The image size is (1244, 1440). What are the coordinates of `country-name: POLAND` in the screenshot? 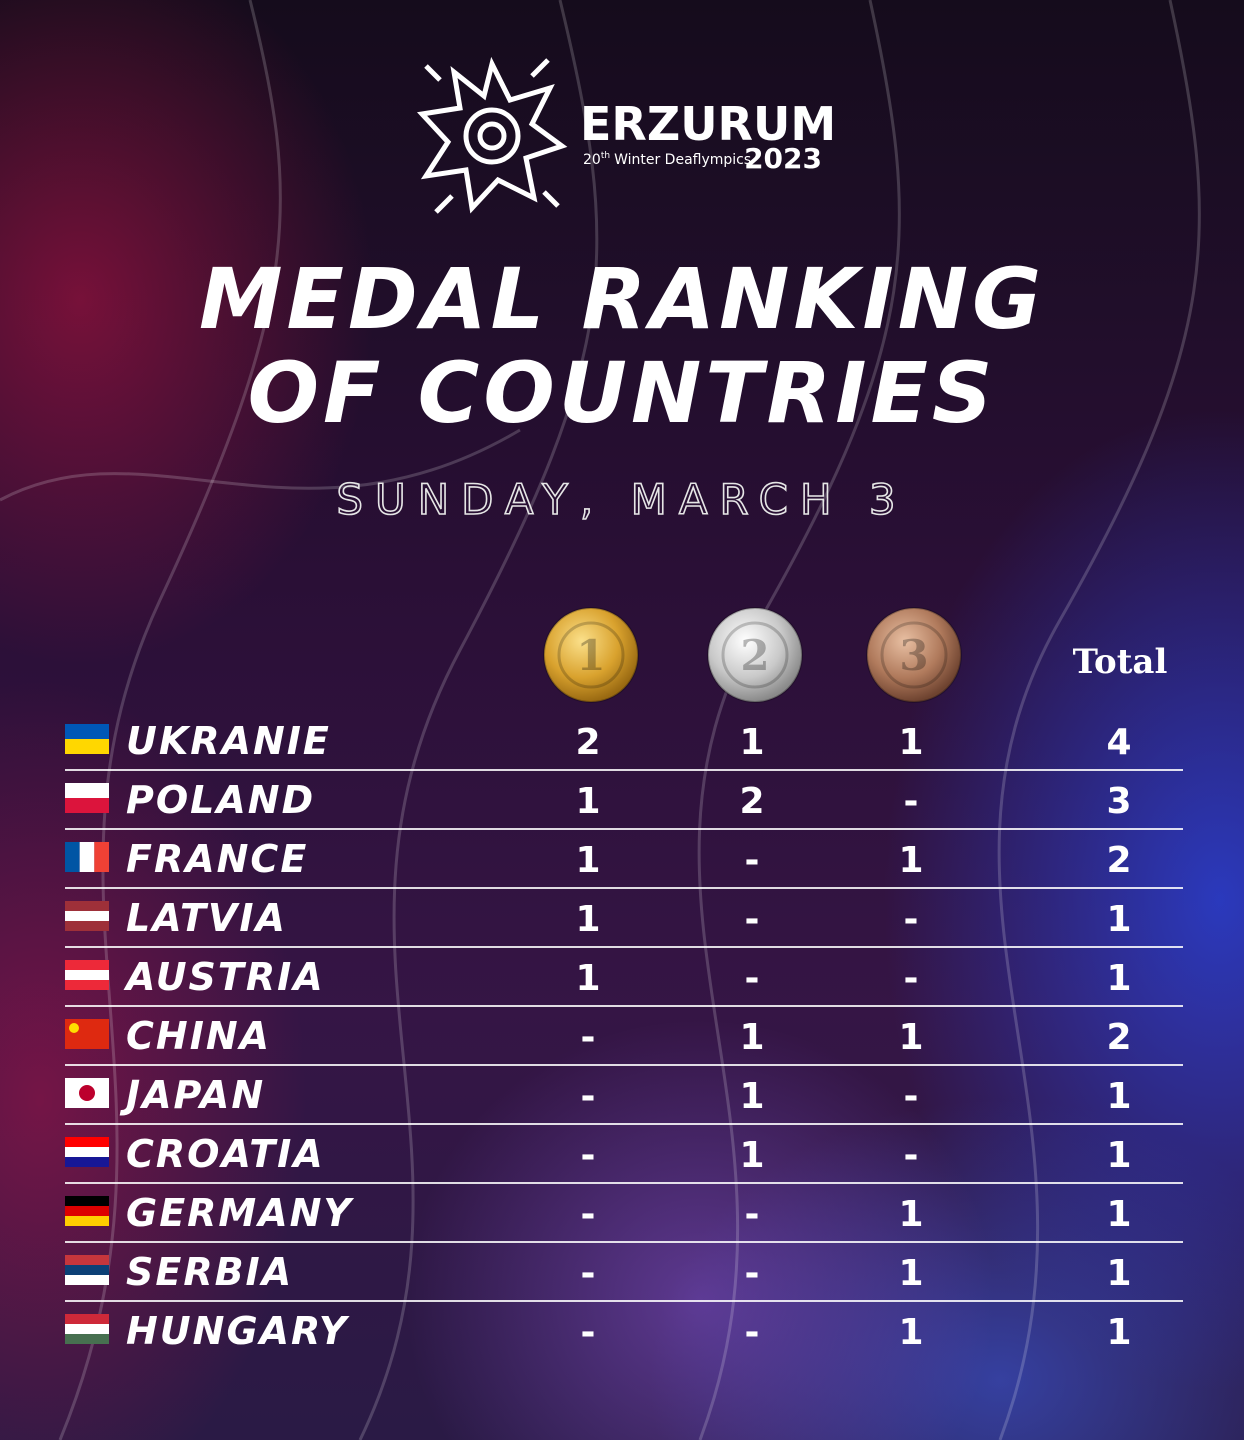 It's located at (220, 800).